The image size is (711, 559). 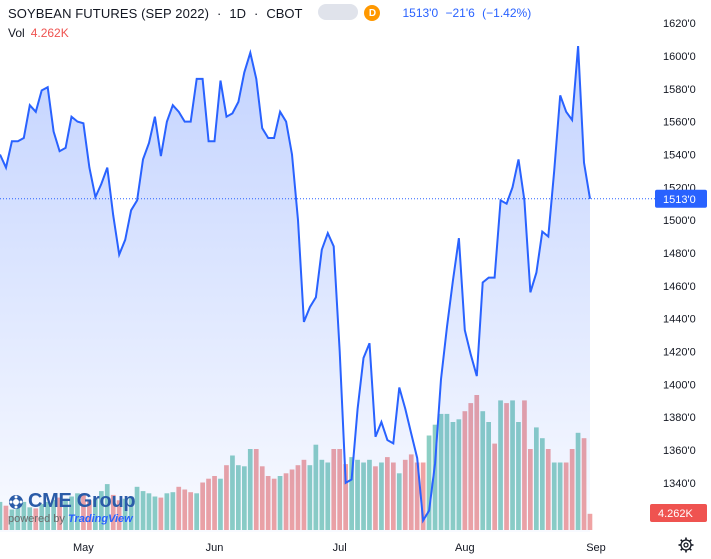 I want to click on price-tick-label: 1480'0, so click(x=679, y=254).